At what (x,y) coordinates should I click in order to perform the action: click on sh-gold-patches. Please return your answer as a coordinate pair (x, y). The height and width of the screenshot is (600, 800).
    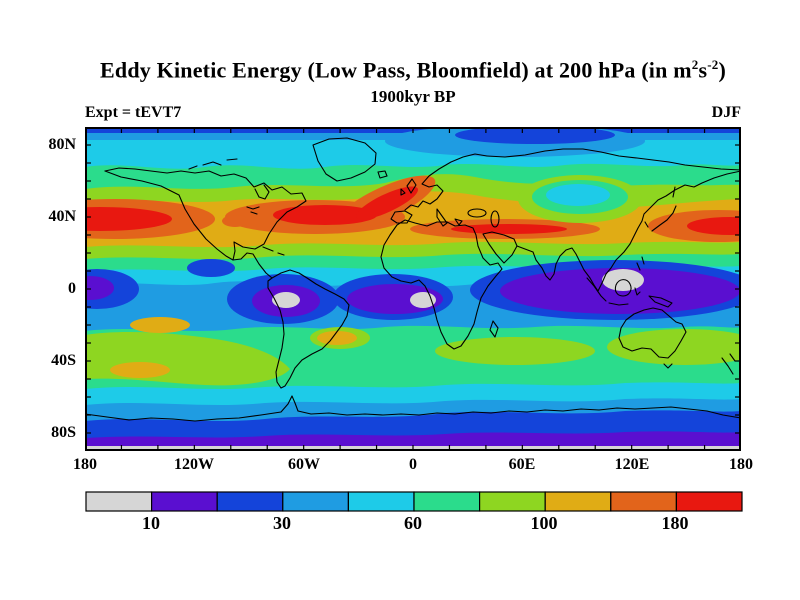
    Looking at the image, I should click on (233, 347).